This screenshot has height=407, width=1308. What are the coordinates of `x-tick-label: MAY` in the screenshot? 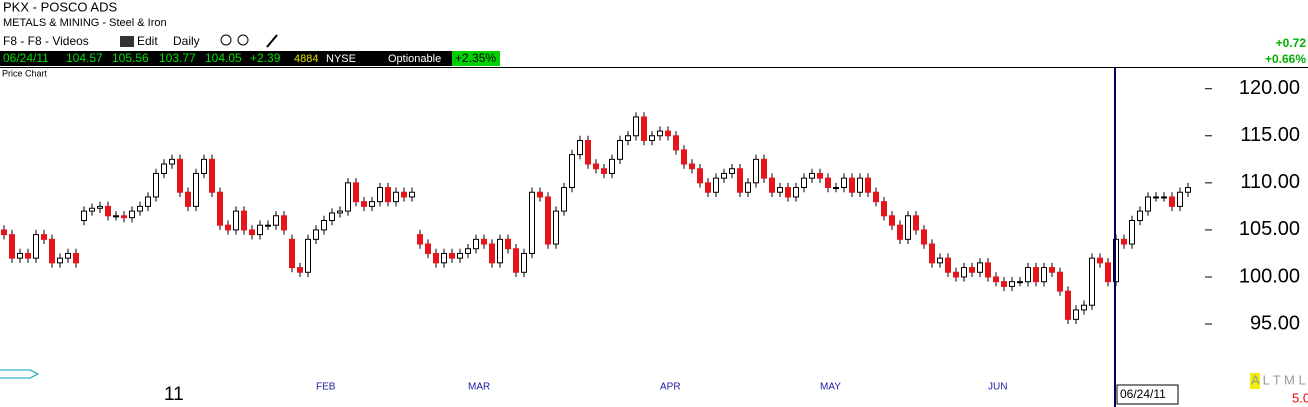 It's located at (830, 387).